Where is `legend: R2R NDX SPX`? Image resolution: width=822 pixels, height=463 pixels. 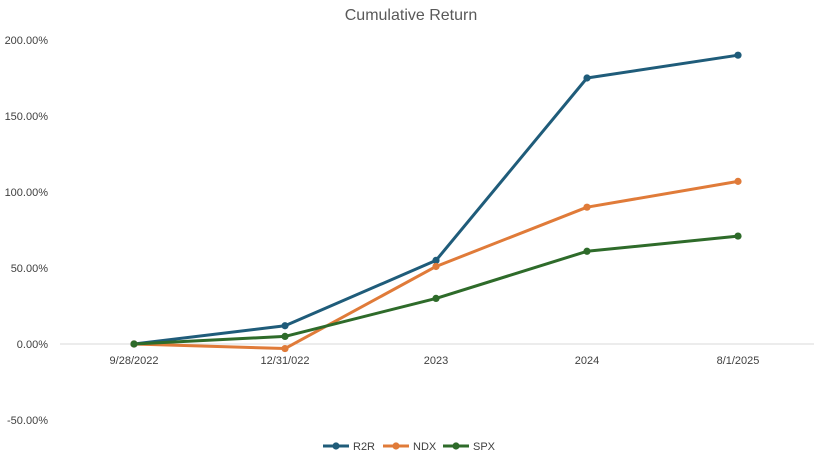 legend: R2R NDX SPX is located at coordinates (409, 447).